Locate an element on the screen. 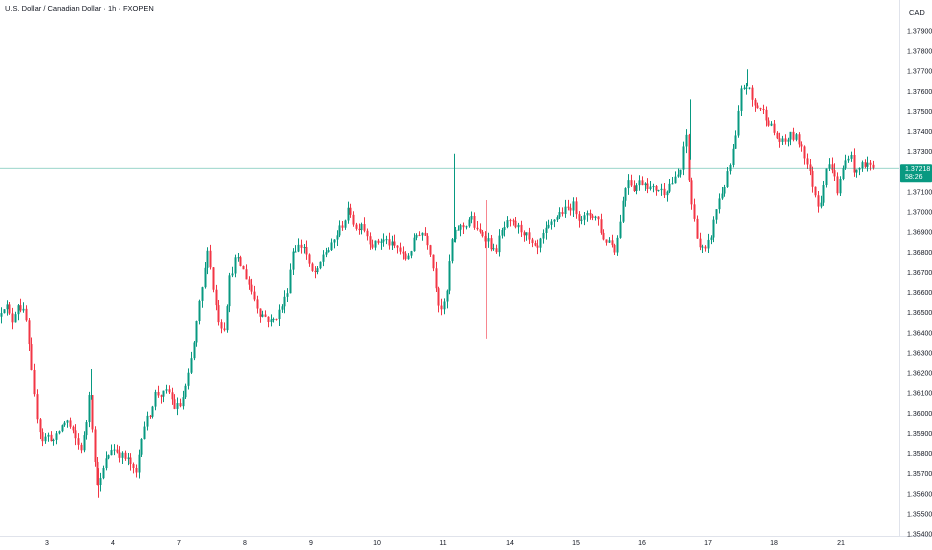 This screenshot has width=932, height=550. y-tick-label: 1.37700 is located at coordinates (919, 72).